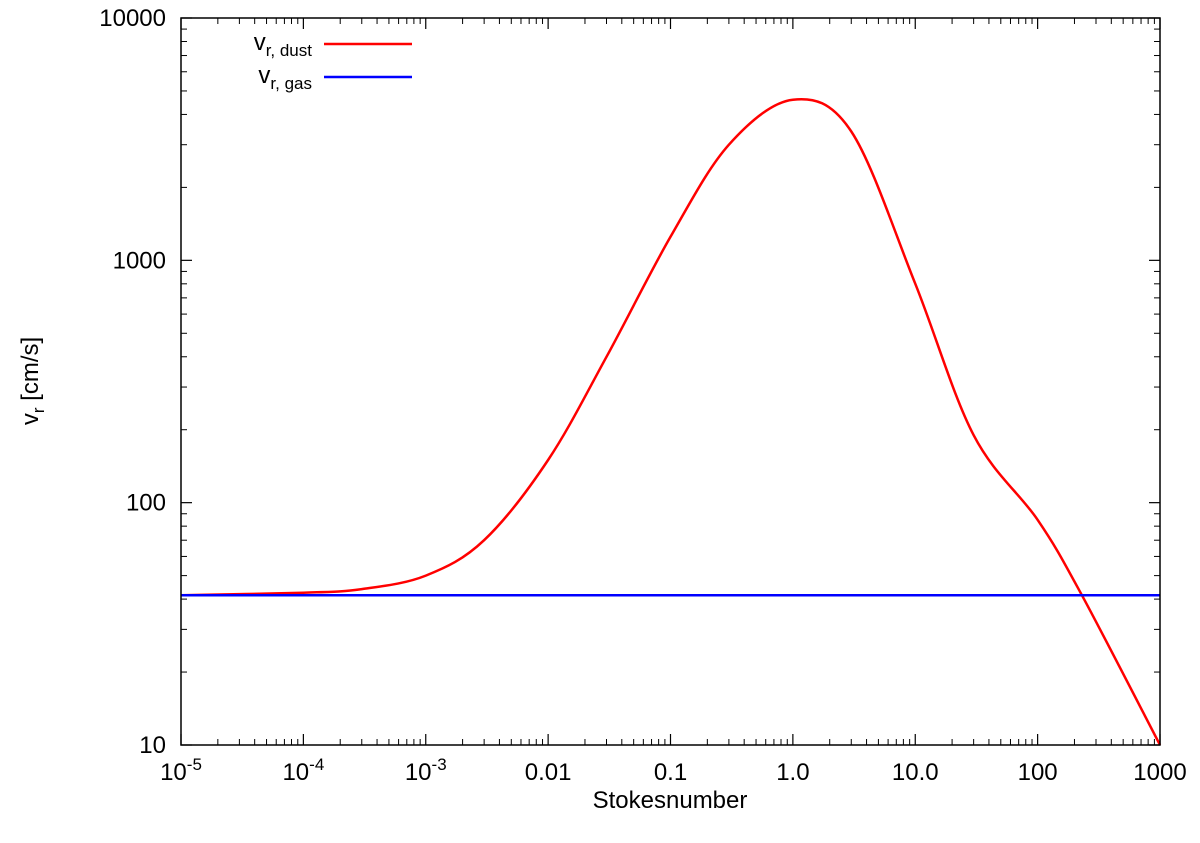 Image resolution: width=1200 pixels, height=843 pixels. Describe the element at coordinates (132, 382) in the screenshot. I see `y-tick-labels: 10 100 1000 10000` at that location.